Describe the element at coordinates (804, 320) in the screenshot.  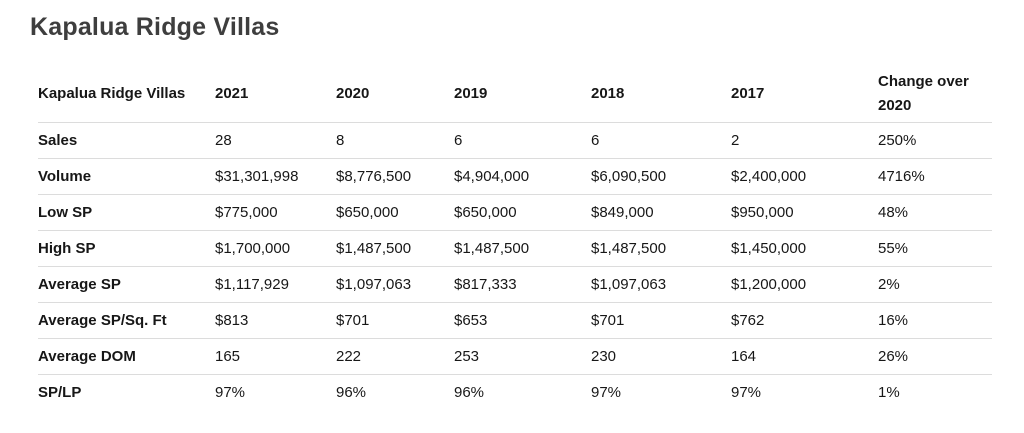
I see `data-cell: $762` at that location.